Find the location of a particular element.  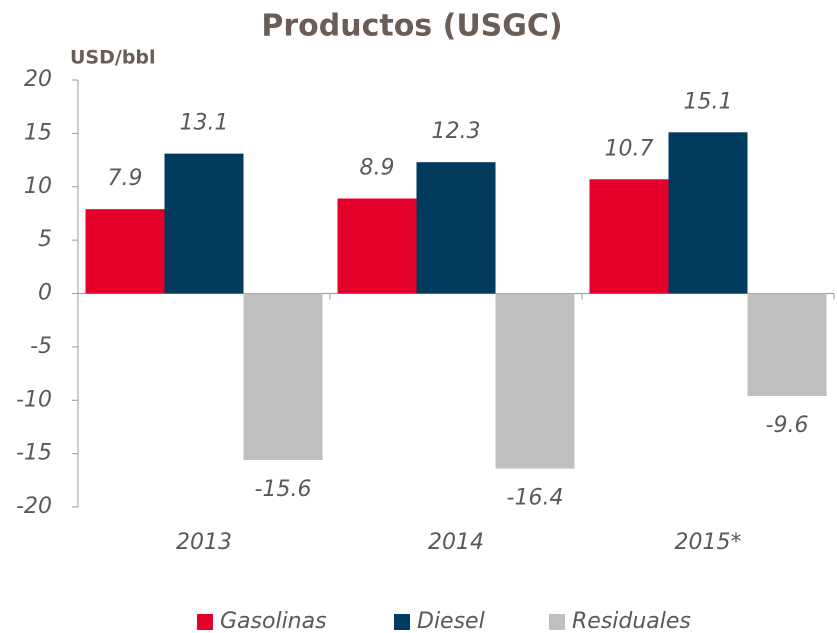

y-tick-label: 15 is located at coordinates (38, 132).